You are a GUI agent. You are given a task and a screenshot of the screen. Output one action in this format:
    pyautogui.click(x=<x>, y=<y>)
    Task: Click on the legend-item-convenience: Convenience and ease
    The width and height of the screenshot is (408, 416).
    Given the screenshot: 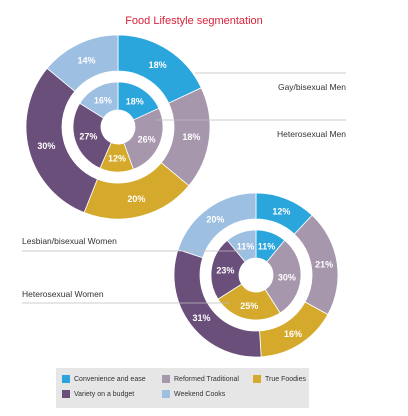 What is the action you would take?
    pyautogui.click(x=104, y=379)
    